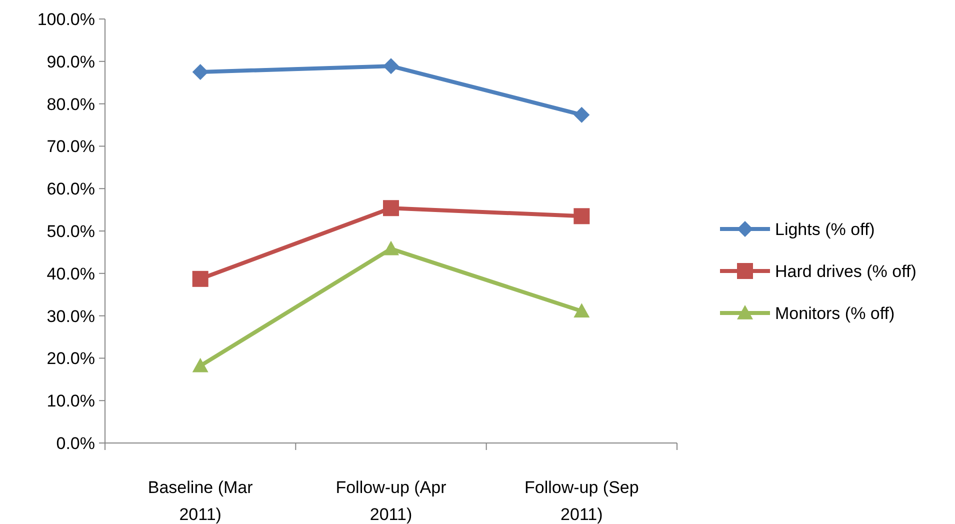 The width and height of the screenshot is (955, 524). I want to click on y-tick-label: 80.0%, so click(70, 104).